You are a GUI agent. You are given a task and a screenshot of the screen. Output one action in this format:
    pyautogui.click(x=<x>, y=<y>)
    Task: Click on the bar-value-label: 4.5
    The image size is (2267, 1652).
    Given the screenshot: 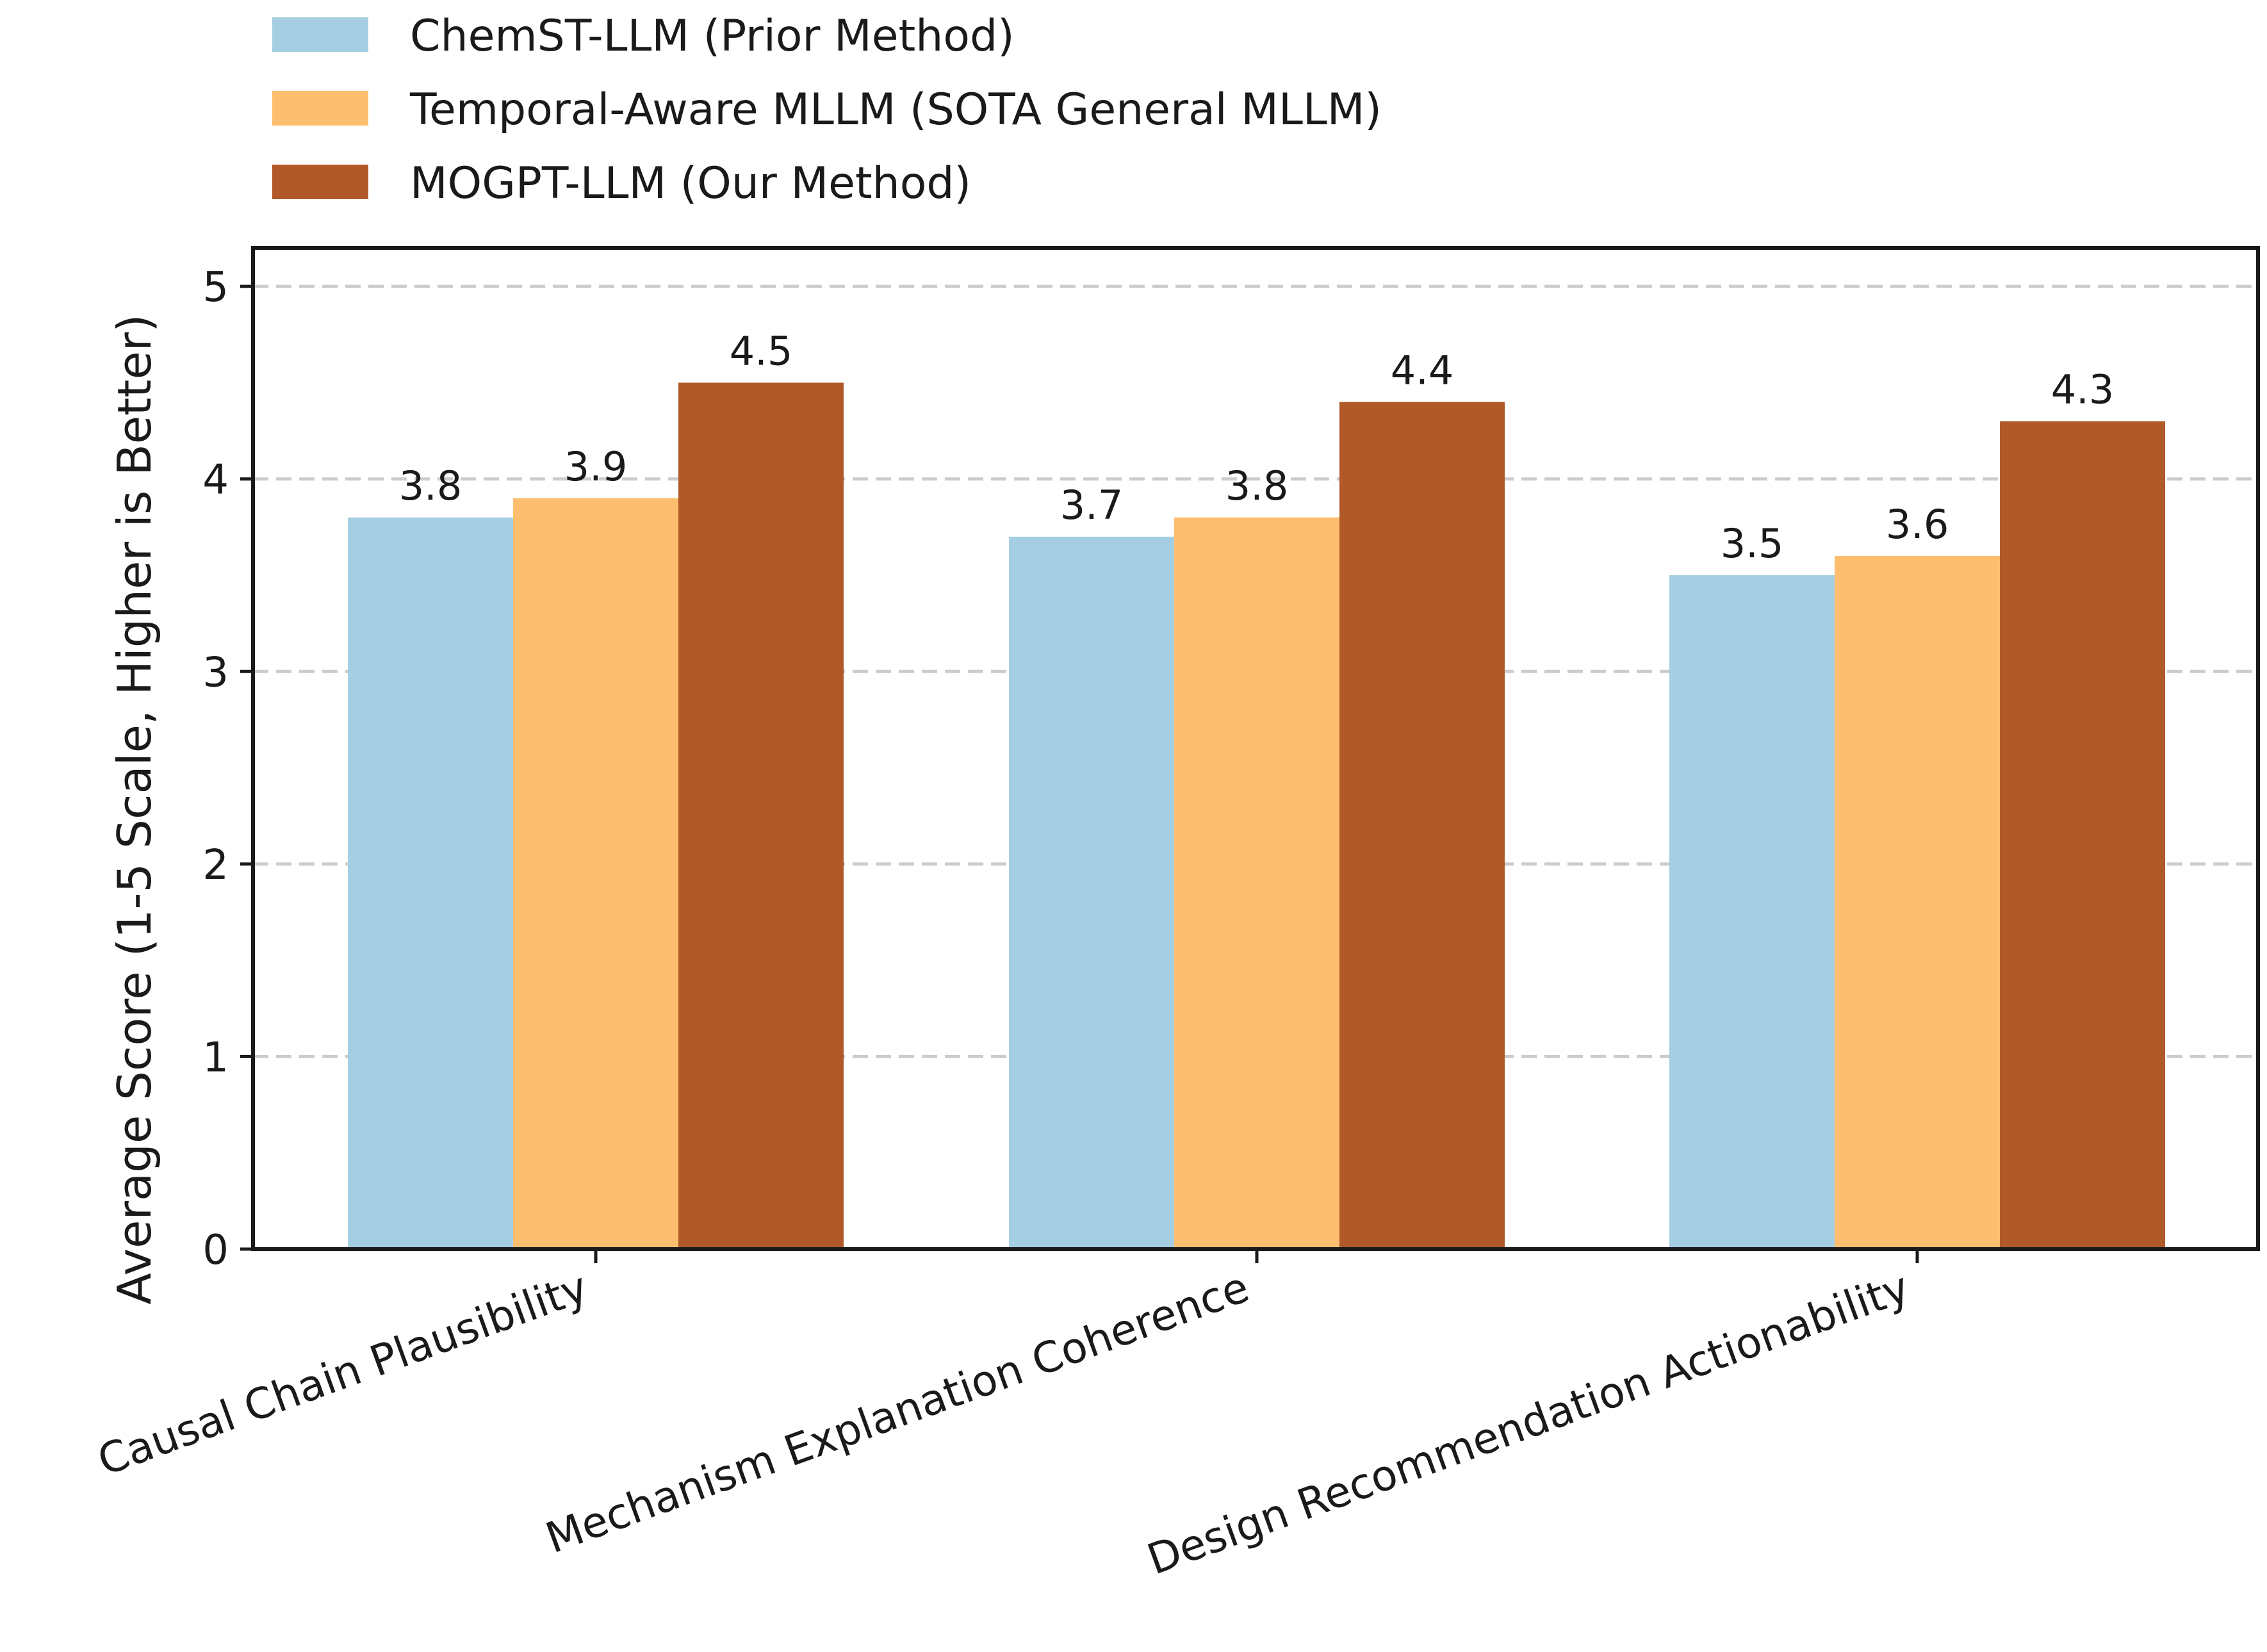 What is the action you would take?
    pyautogui.click(x=761, y=350)
    